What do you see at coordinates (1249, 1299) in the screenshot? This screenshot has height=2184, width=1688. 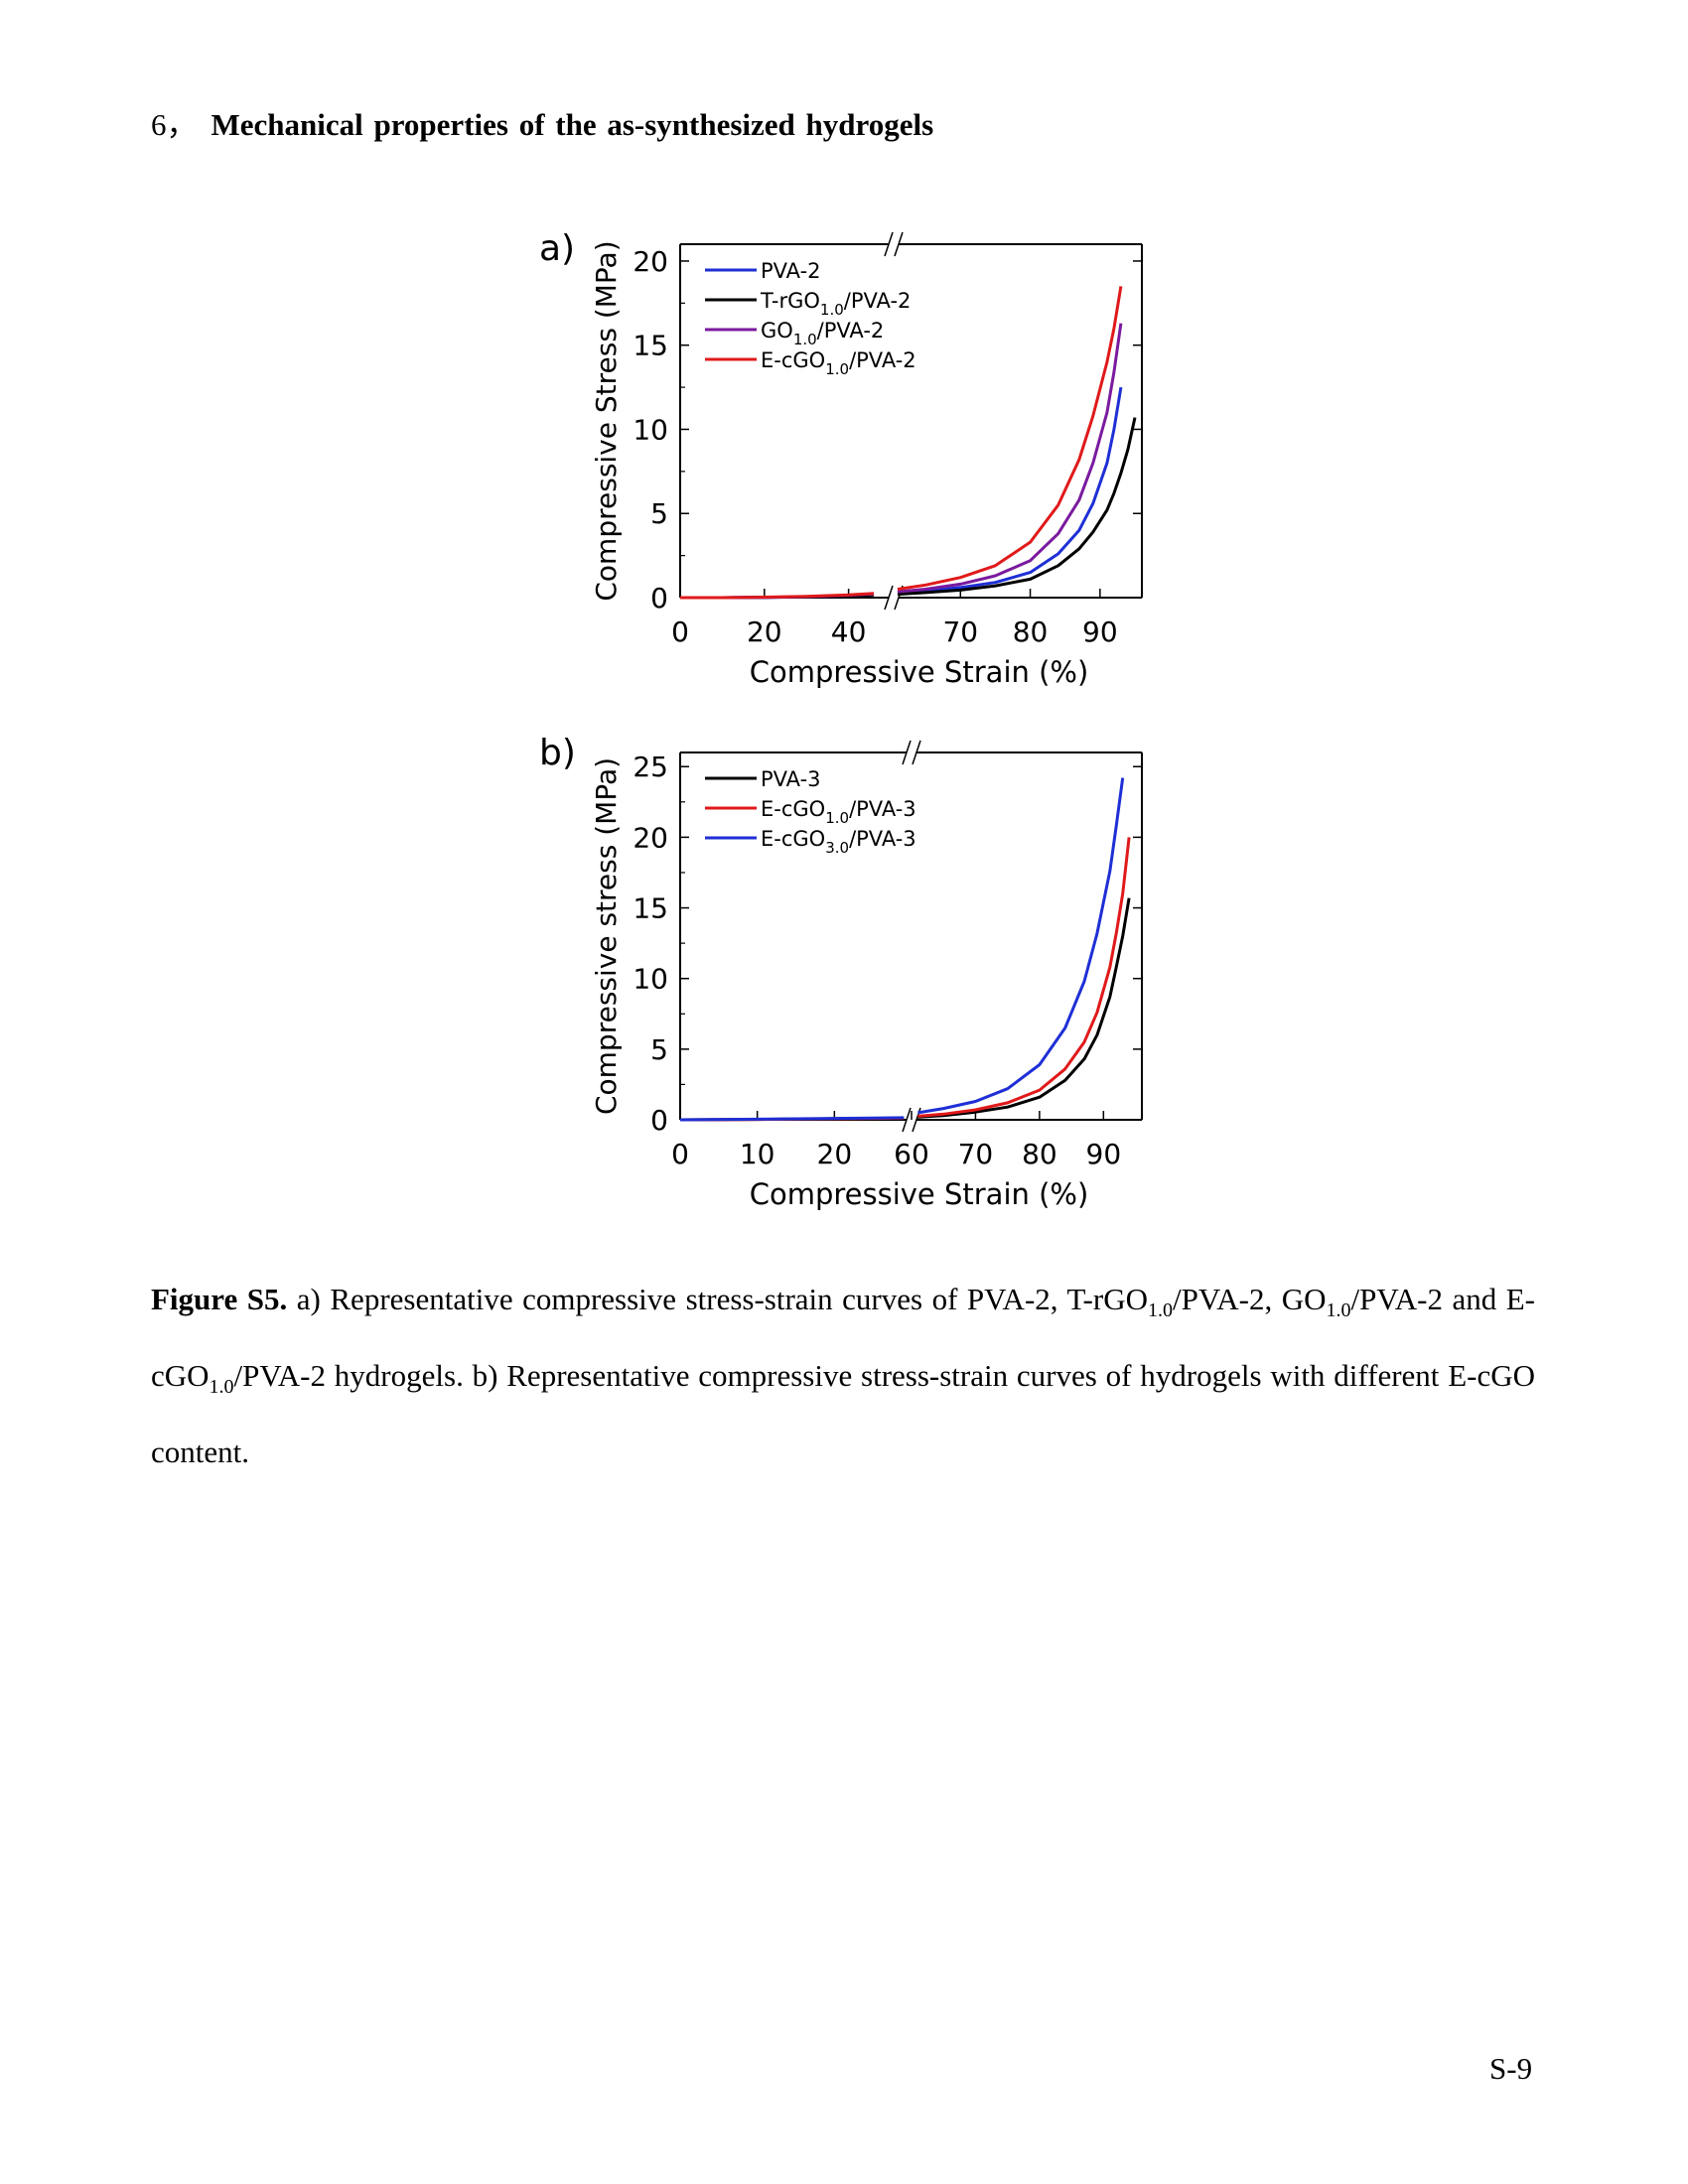 I see `caption-text-2: /PVA-2, GO` at bounding box center [1249, 1299].